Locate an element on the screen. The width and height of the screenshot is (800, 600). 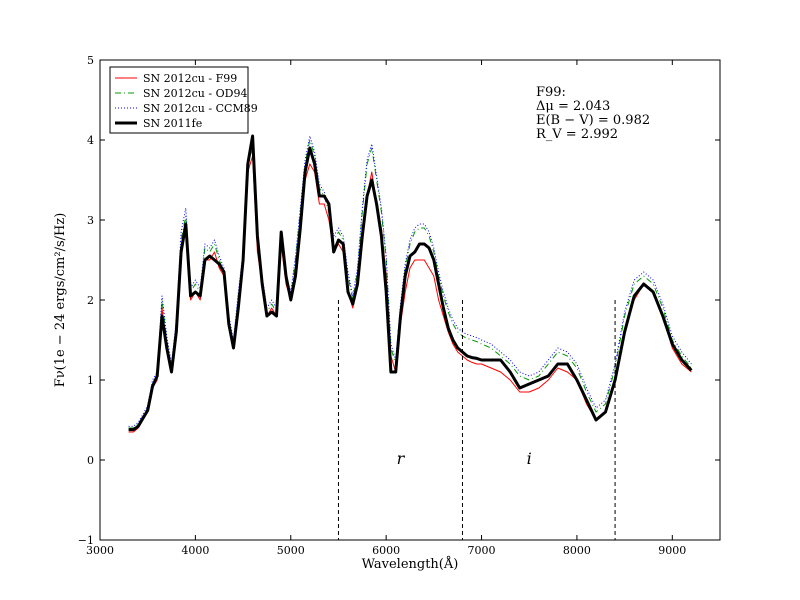
y-tick-label: 0 is located at coordinates (90, 460).